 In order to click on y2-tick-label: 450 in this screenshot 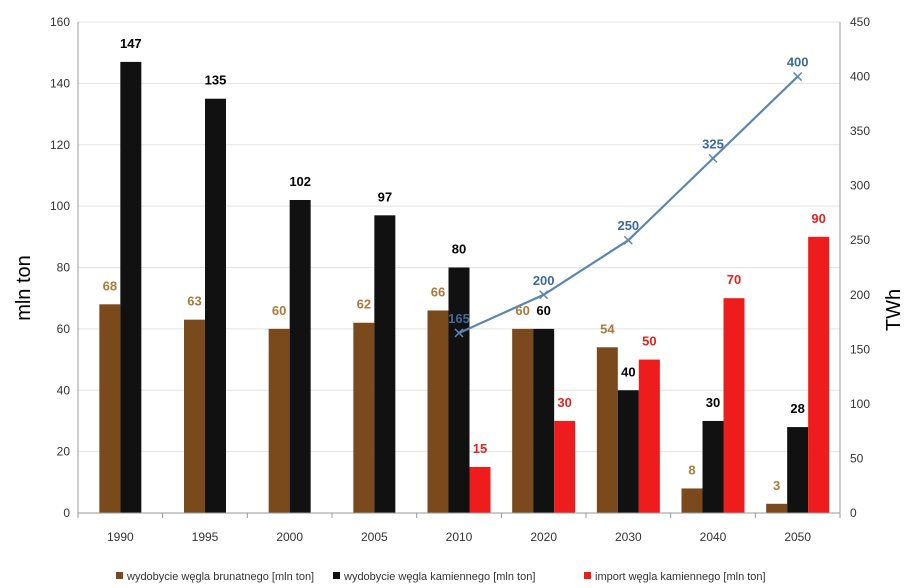, I will do `click(860, 22)`.